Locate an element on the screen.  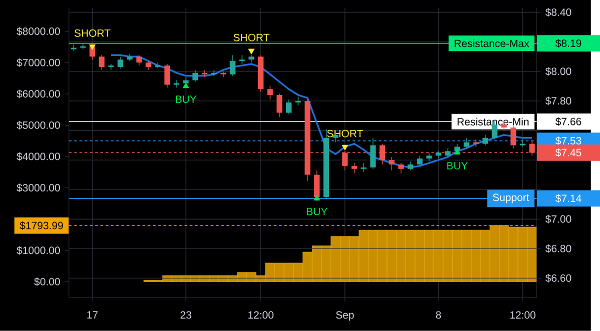
text: $7.53 is located at coordinates (568, 141).